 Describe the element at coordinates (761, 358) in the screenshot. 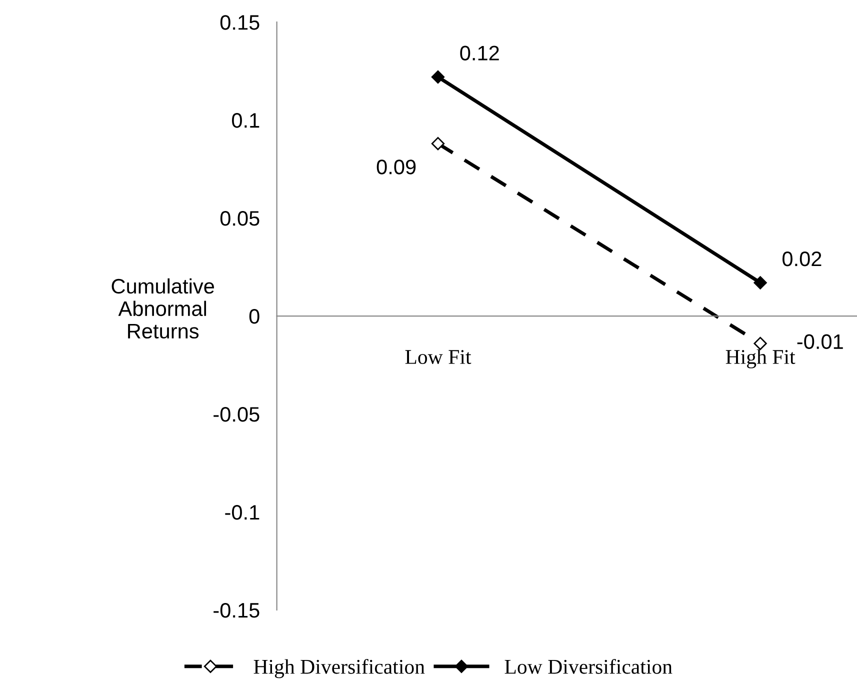

I see `x-tick-label: High Fit` at that location.